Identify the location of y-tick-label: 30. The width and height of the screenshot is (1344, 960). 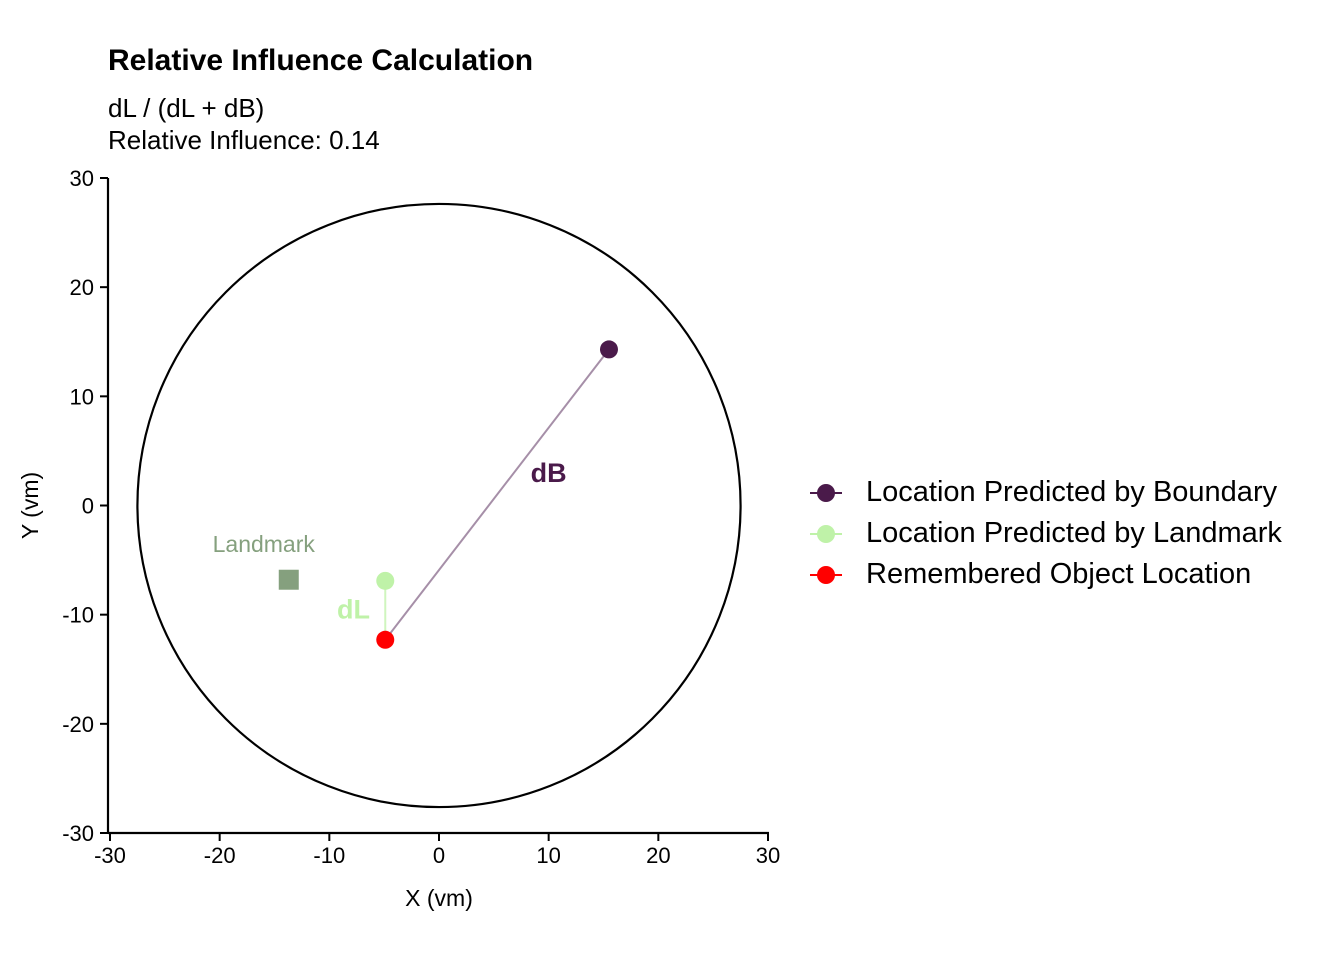
(82, 178).